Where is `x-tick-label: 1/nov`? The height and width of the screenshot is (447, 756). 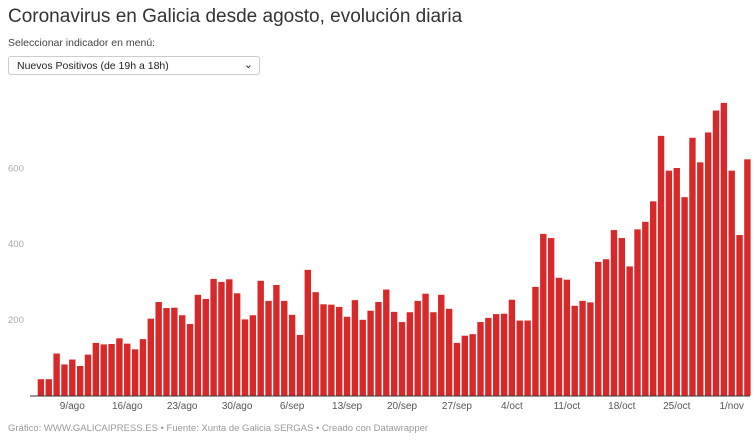 x-tick-label: 1/nov is located at coordinates (731, 406).